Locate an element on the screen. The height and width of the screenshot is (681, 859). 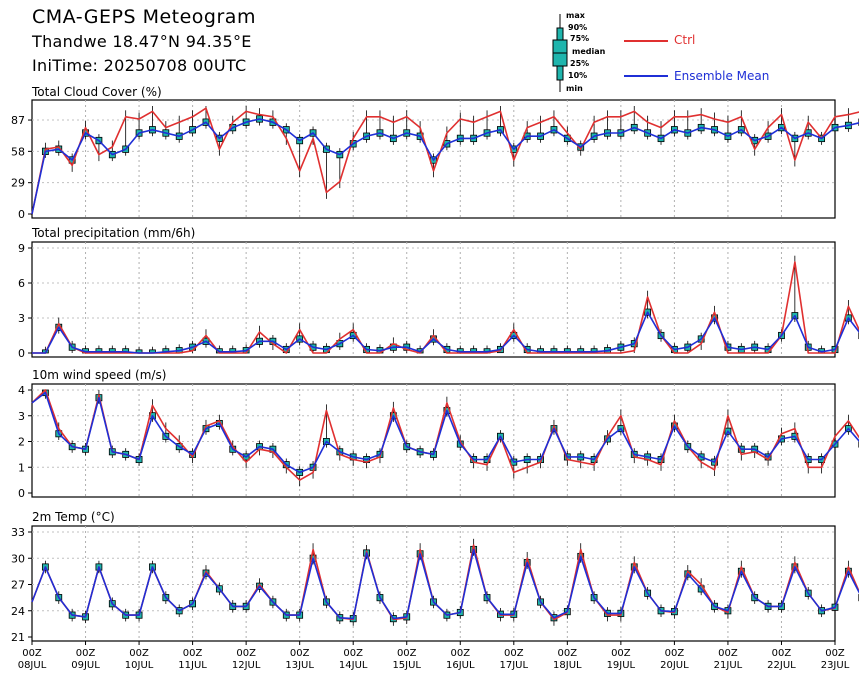
x-tick-label-date: 09JUL is located at coordinates (85, 665).